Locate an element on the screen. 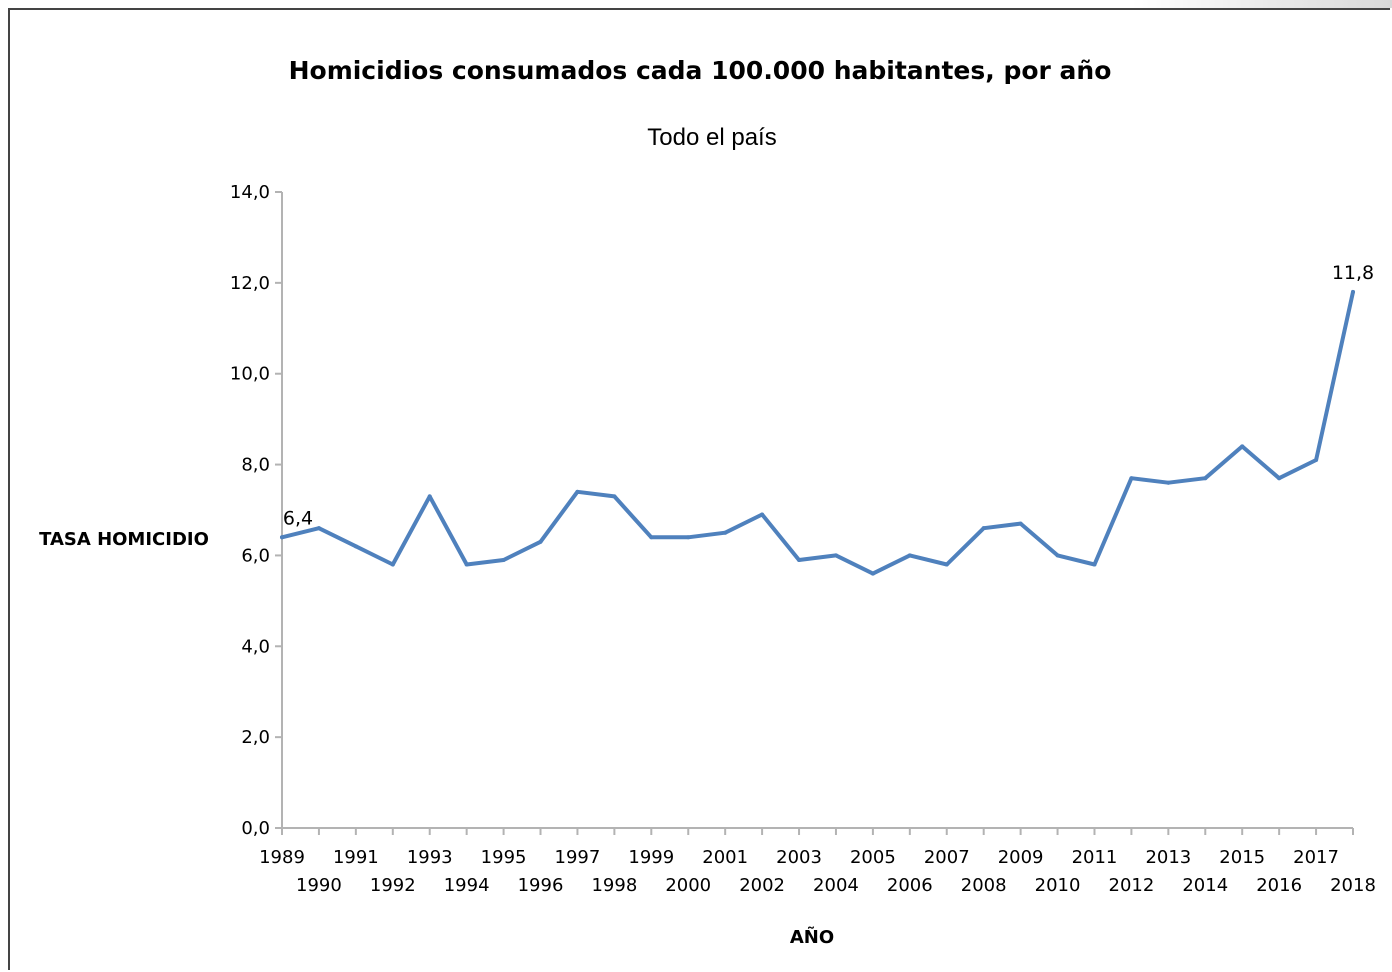  x-tick-label: 2009 is located at coordinates (1021, 857).